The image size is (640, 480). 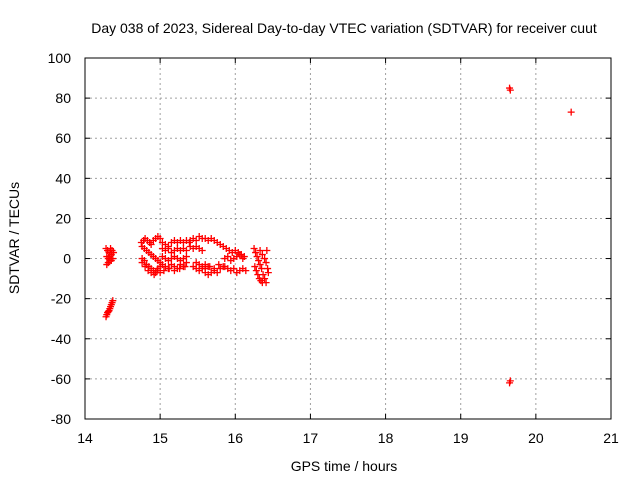 What do you see at coordinates (63, 98) in the screenshot?
I see `y-tick-label: 80` at bounding box center [63, 98].